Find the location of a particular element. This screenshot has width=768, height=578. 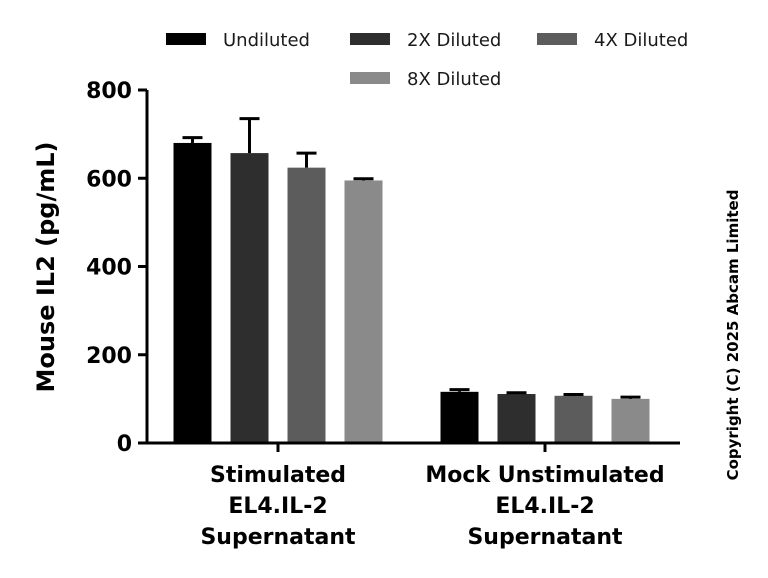

y-axis-label: Mouse IL2 (pg/mL) is located at coordinates (46, 266).